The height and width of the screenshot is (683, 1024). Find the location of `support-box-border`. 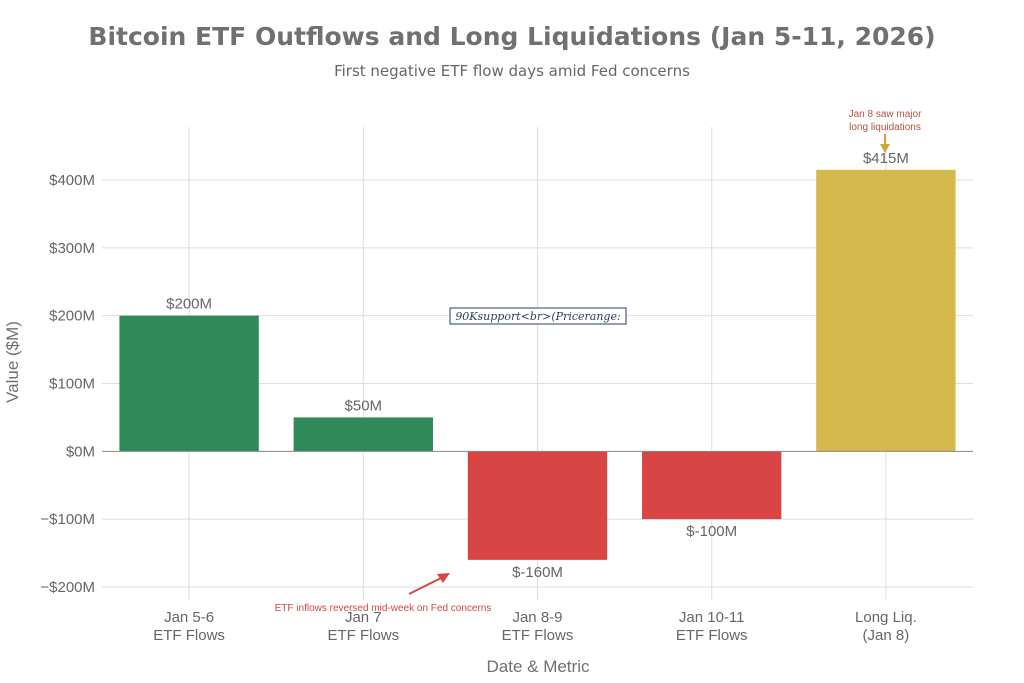

support-box-border is located at coordinates (538, 316).